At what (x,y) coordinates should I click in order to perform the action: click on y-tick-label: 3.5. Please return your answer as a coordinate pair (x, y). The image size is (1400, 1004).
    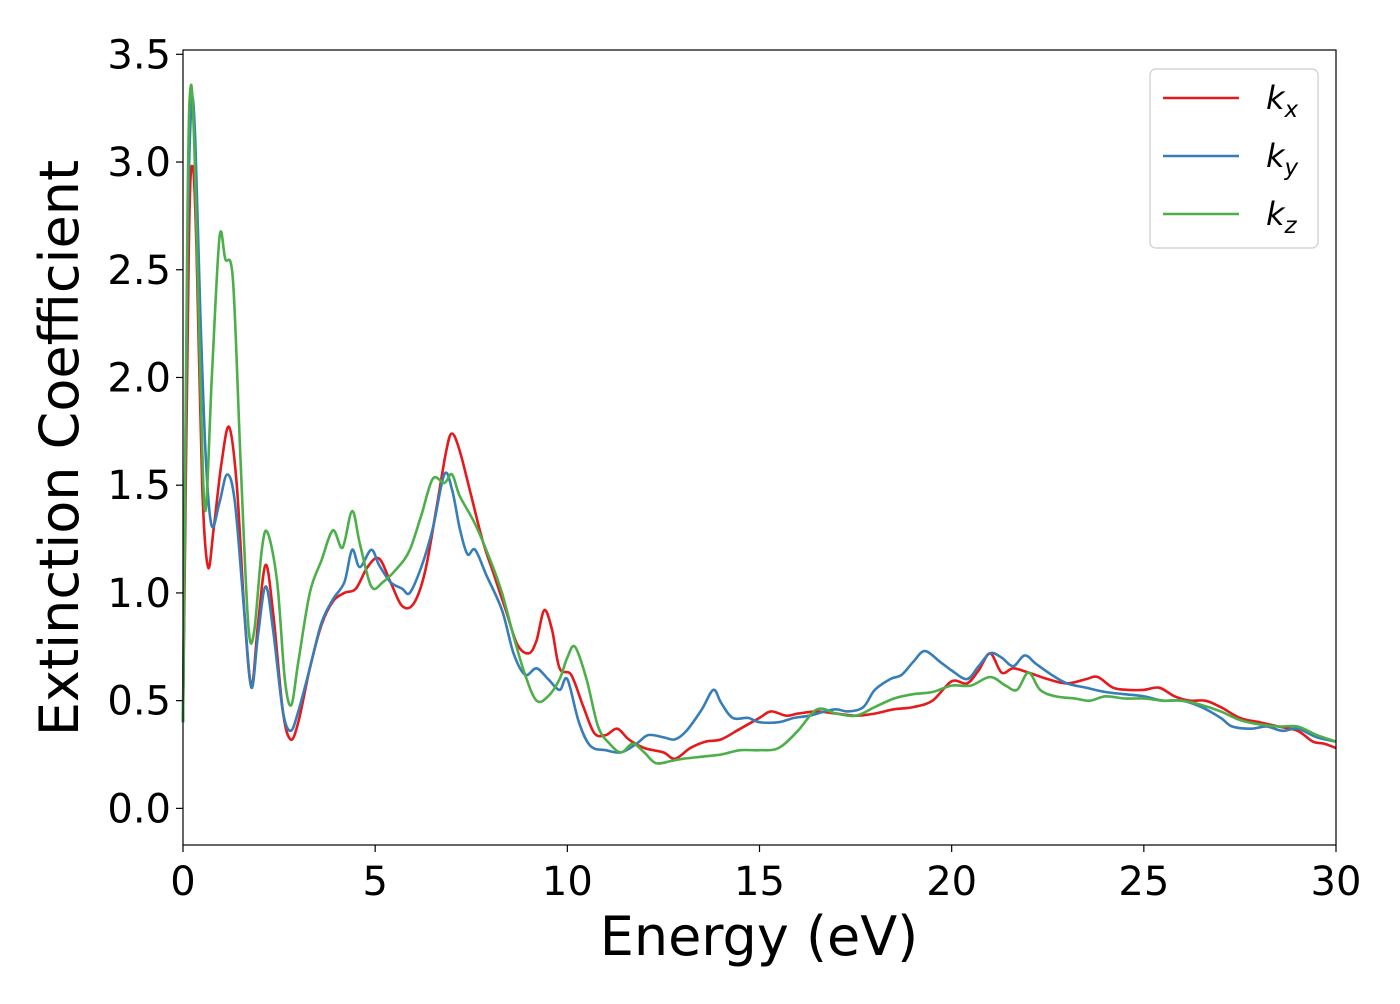
    Looking at the image, I should click on (139, 55).